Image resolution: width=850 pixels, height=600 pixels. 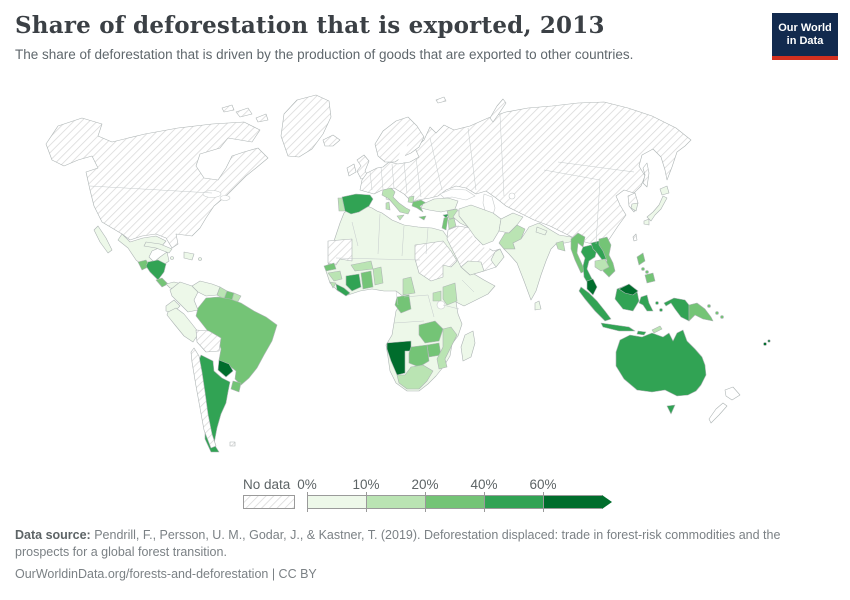 What do you see at coordinates (330, 267) in the screenshot?
I see `country-senegal` at bounding box center [330, 267].